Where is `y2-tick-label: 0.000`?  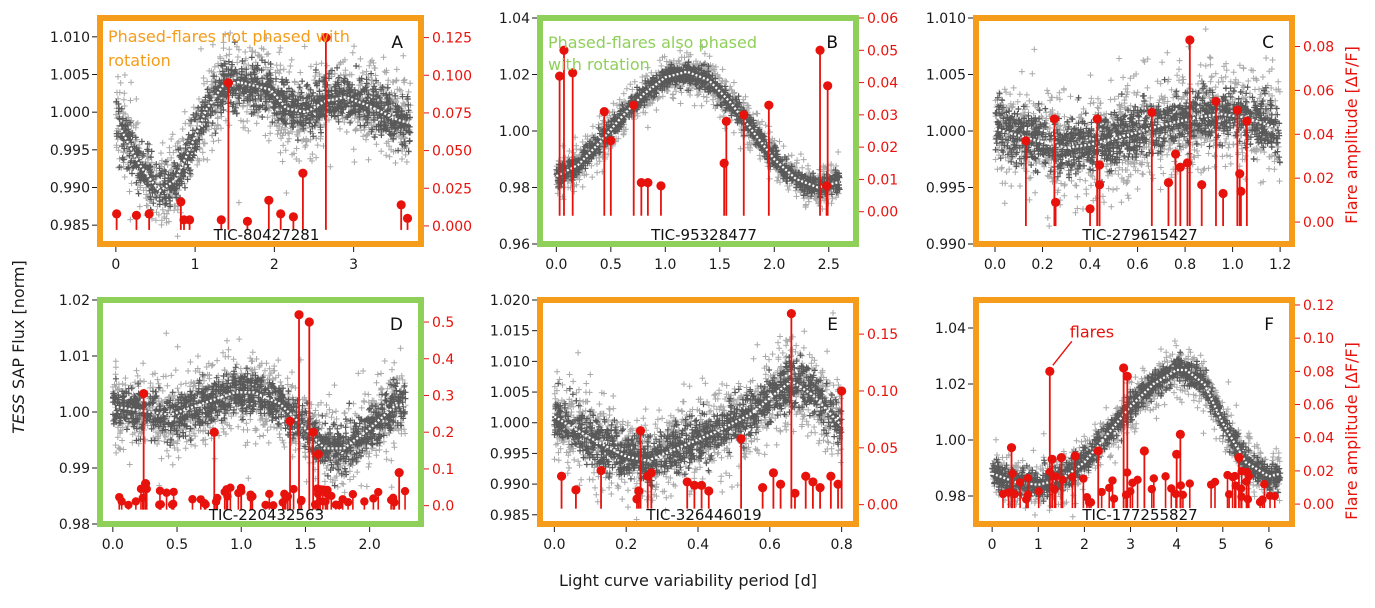
y2-tick-label: 0.000 is located at coordinates (452, 227).